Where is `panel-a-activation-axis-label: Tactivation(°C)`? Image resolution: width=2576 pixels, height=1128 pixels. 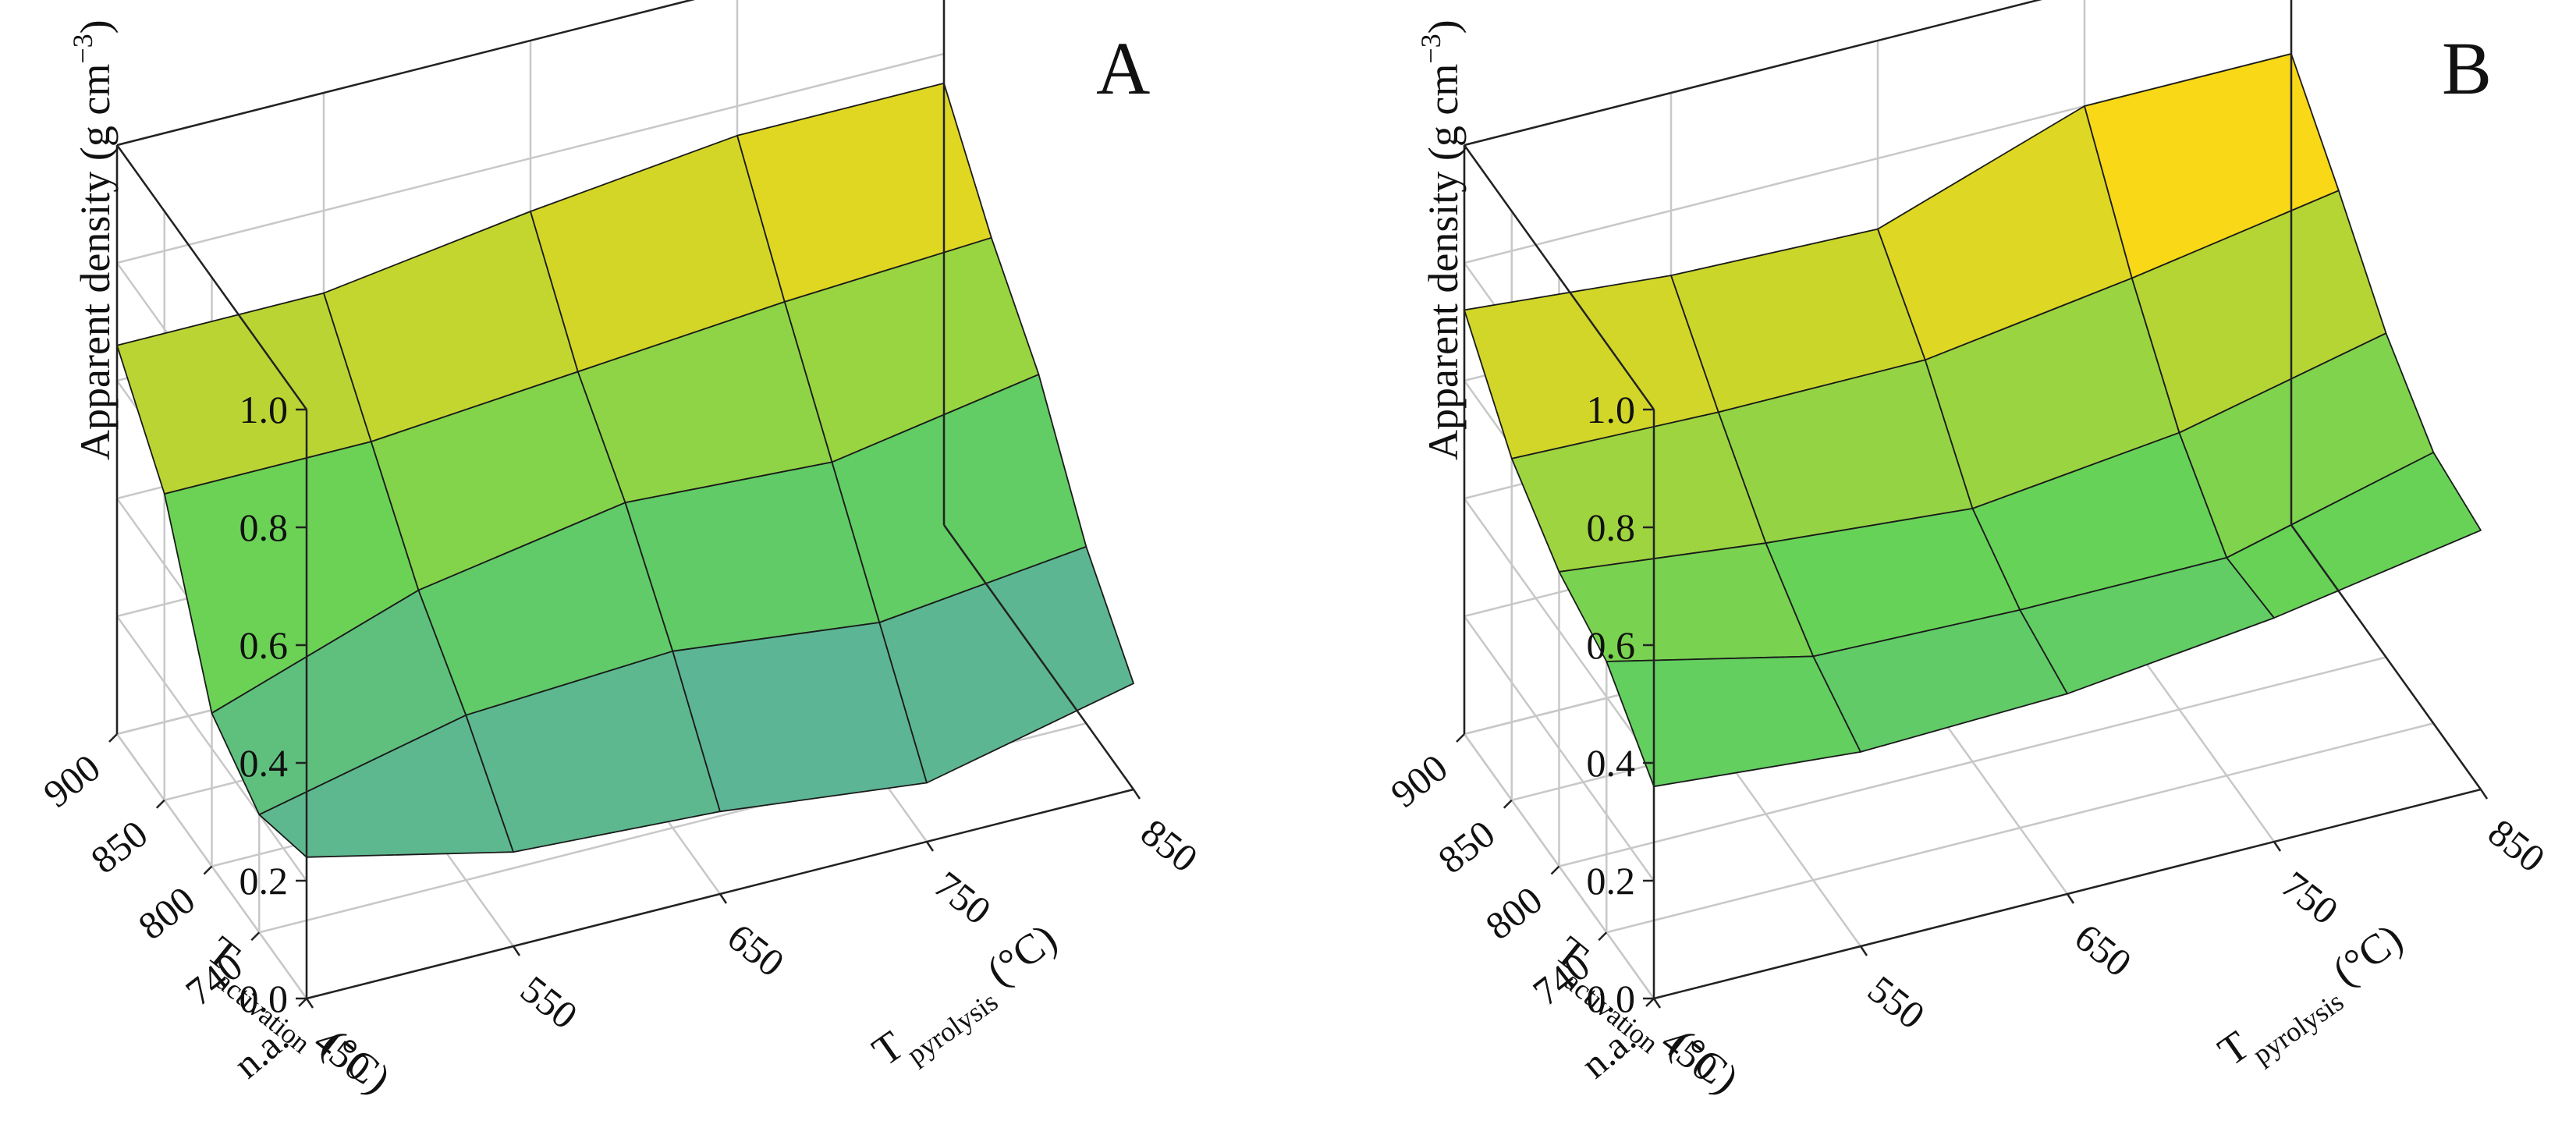 panel-a-activation-axis-label: Tactivation(°C) is located at coordinates (294, 1020).